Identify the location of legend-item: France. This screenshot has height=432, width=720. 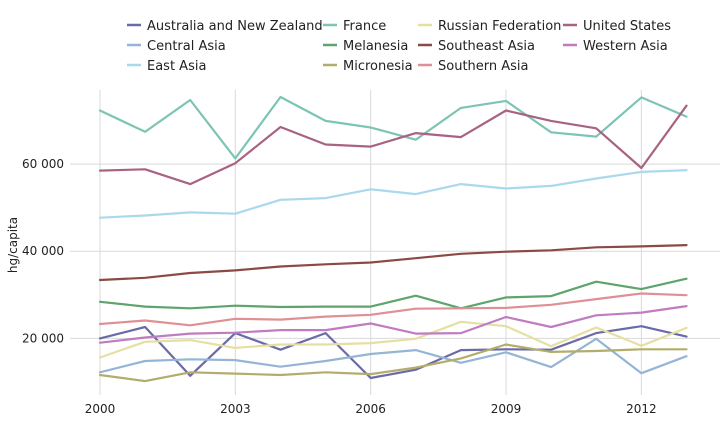
(354, 26).